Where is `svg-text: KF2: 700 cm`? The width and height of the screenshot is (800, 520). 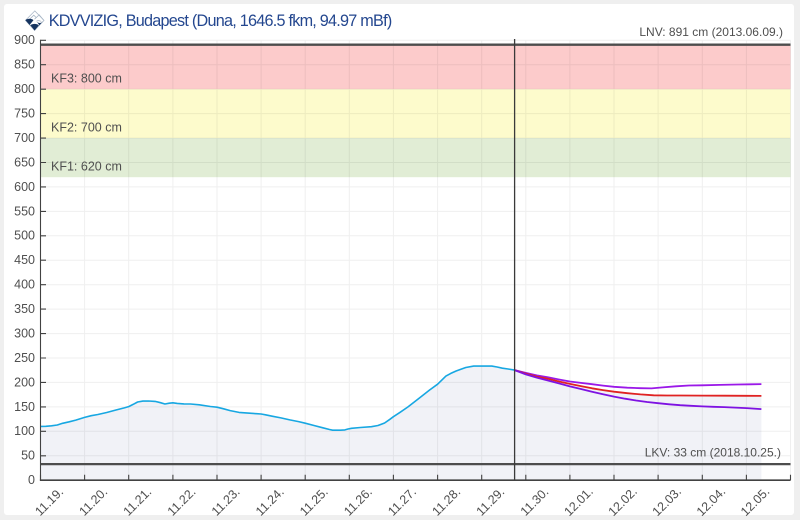
svg-text: KF2: 700 cm is located at coordinates (86, 128).